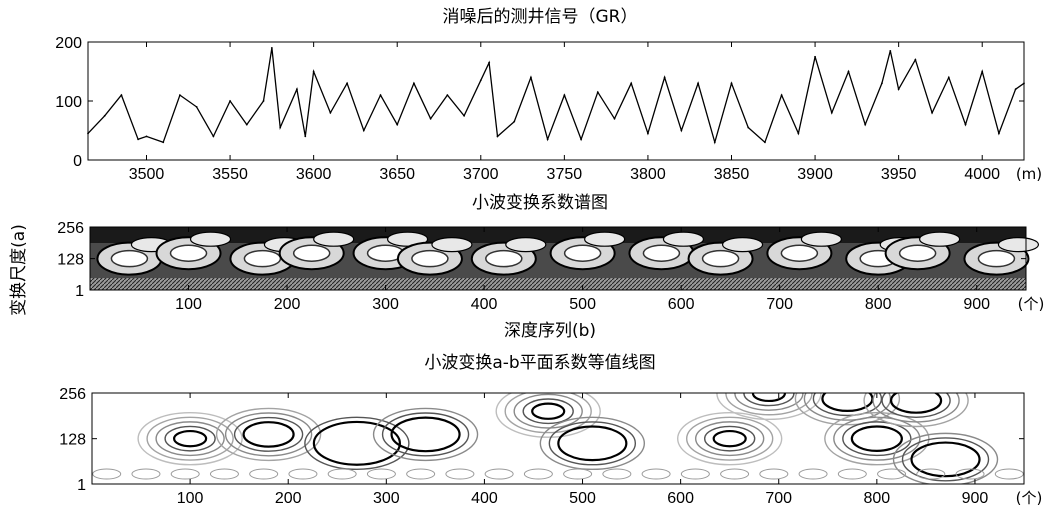  What do you see at coordinates (778, 498) in the screenshot?
I see `chart3-xtick-label: 700` at bounding box center [778, 498].